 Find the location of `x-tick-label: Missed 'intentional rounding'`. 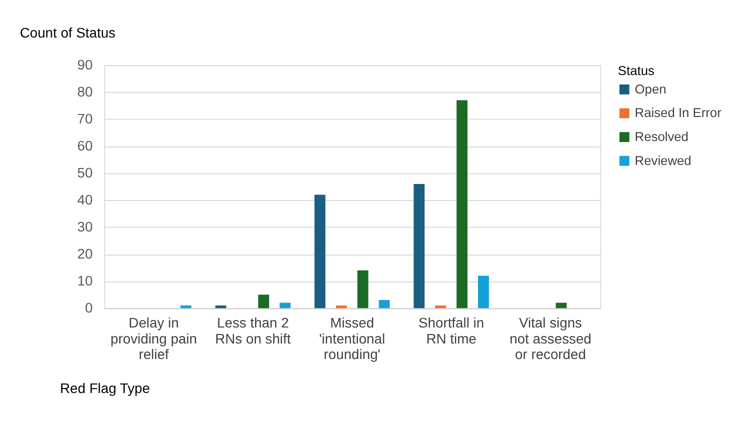

x-tick-label: Missed 'intentional rounding' is located at coordinates (352, 338).